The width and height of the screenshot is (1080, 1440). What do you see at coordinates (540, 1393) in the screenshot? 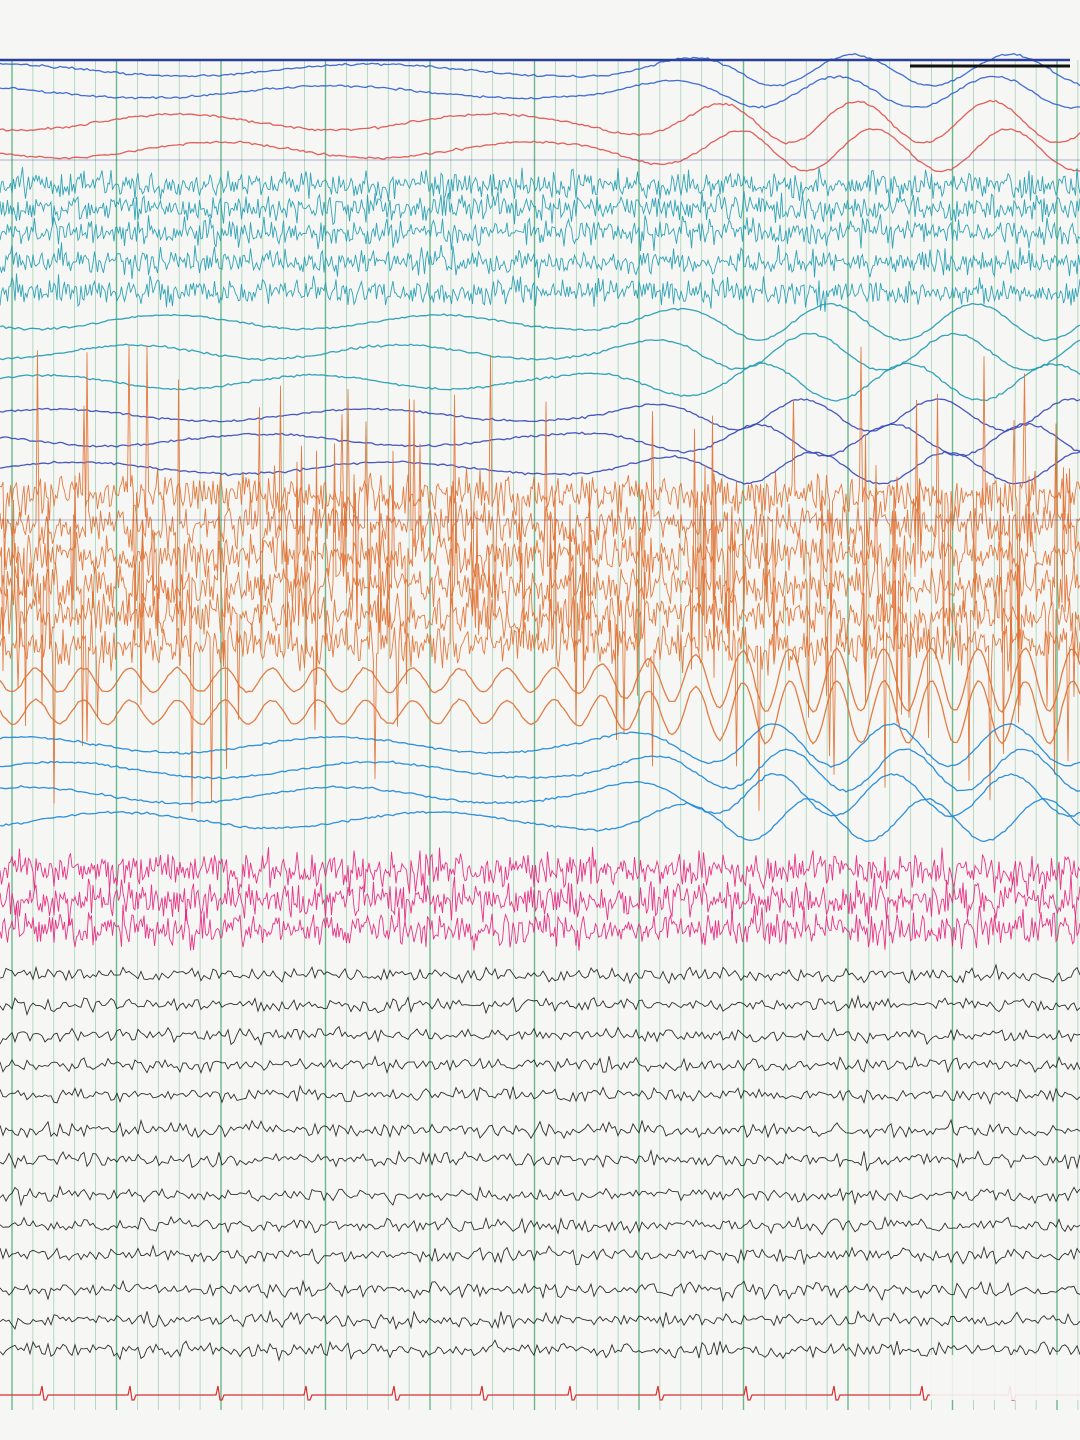
I see `ecg-trace` at bounding box center [540, 1393].